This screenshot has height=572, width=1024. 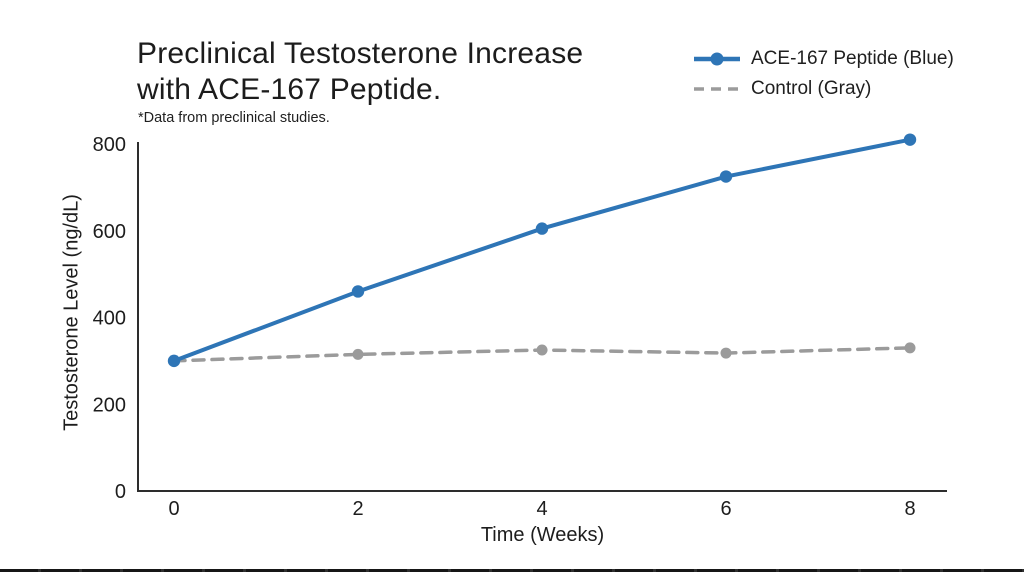 What do you see at coordinates (173, 509) in the screenshot?
I see `x-tick-label: 0` at bounding box center [173, 509].